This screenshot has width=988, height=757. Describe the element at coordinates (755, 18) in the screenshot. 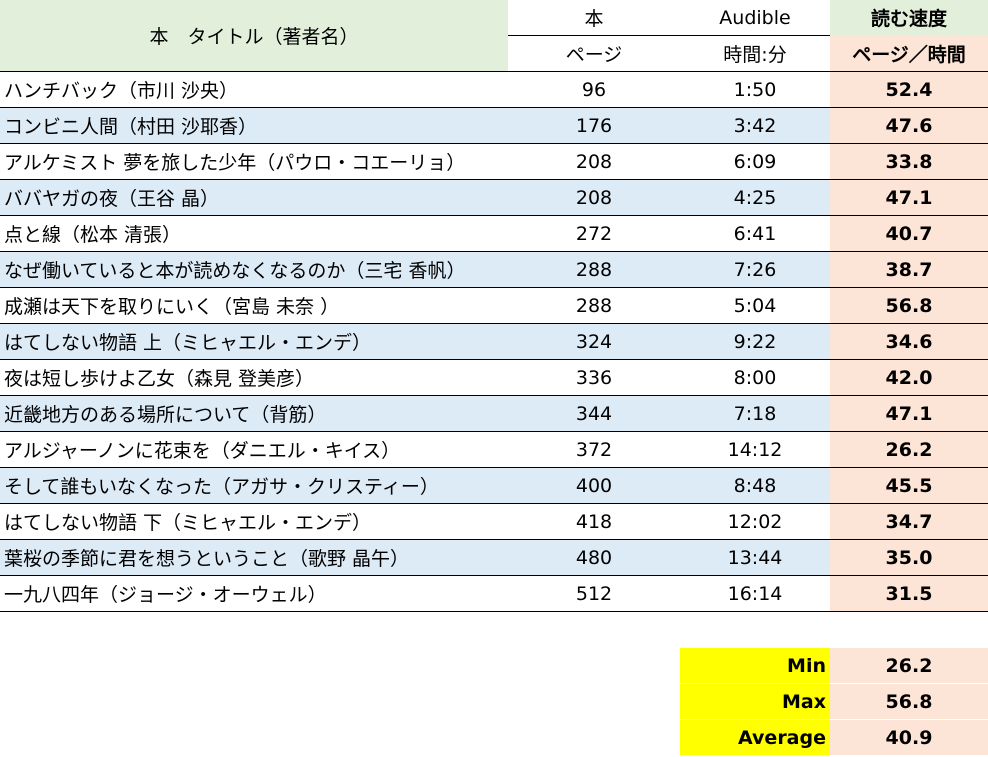

I see `header-audible: Audible` at that location.